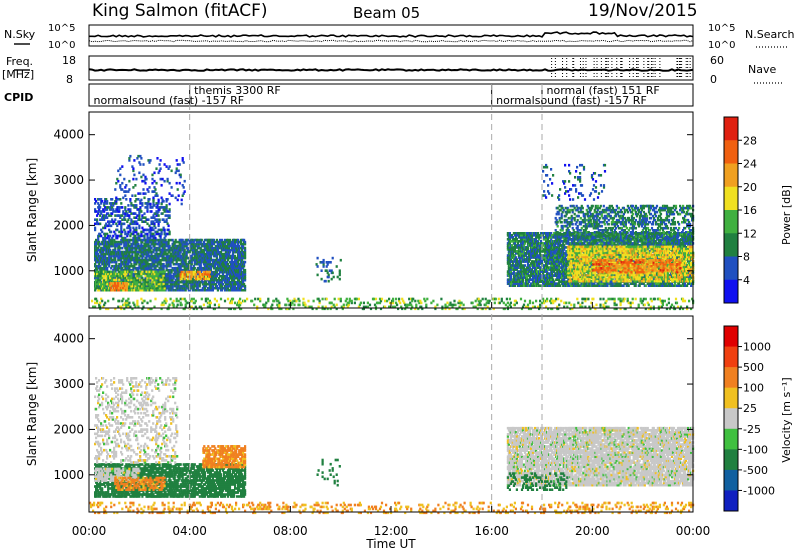 This screenshot has width=800, height=554. Describe the element at coordinates (69, 60) in the screenshot. I see `freq-scale-top: 18` at that location.